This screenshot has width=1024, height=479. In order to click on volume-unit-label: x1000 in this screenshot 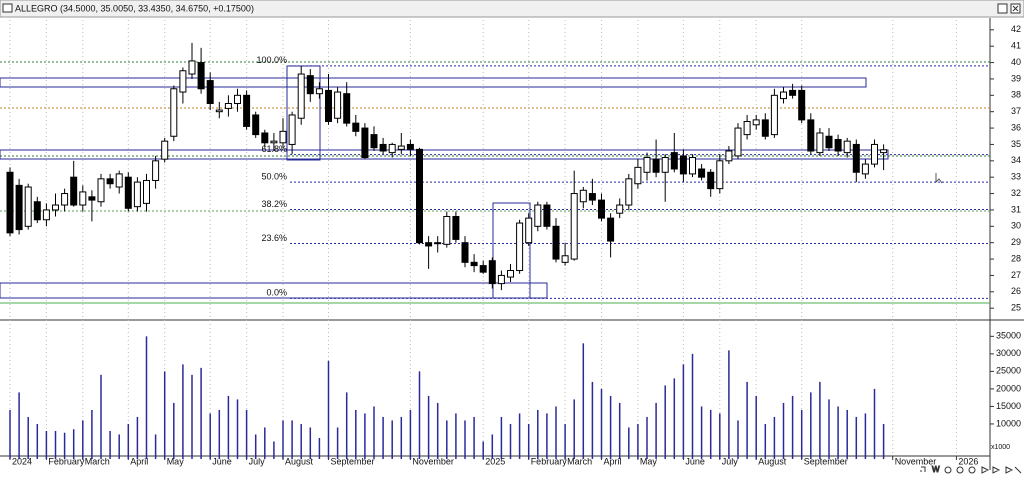, I will do `click(1000, 447)`.